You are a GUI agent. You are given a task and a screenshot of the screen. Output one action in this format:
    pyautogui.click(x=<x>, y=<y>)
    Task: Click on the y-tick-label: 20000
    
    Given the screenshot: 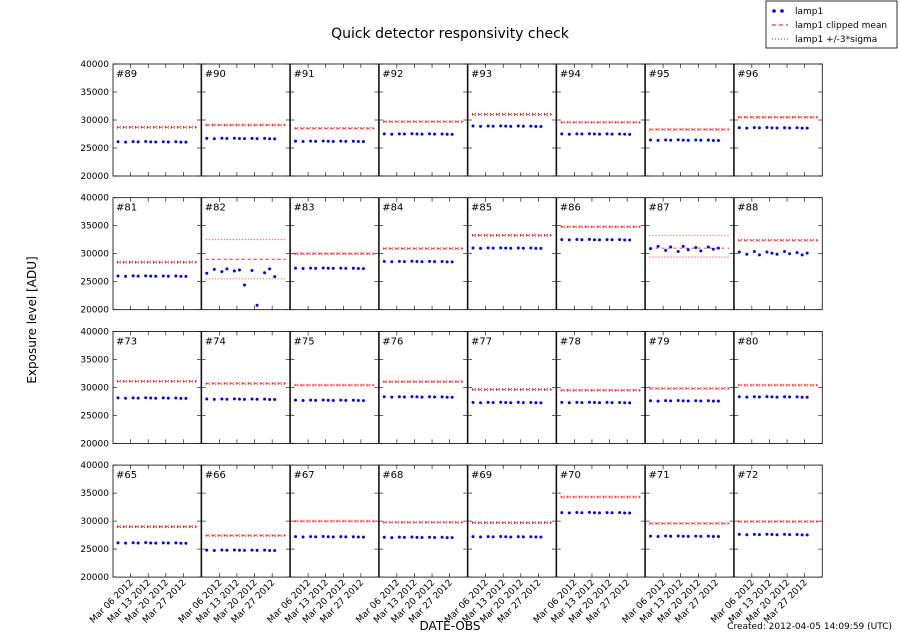 What is the action you would take?
    pyautogui.click(x=94, y=578)
    